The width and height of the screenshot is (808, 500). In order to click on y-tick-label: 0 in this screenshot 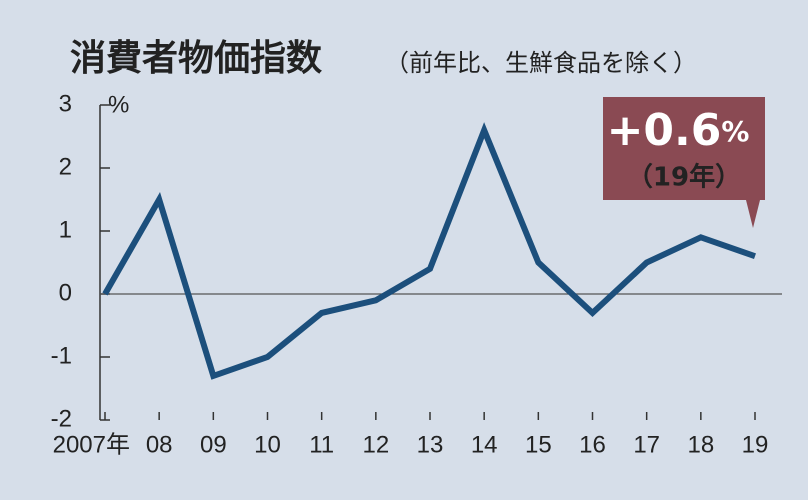, I will do `click(65, 292)`.